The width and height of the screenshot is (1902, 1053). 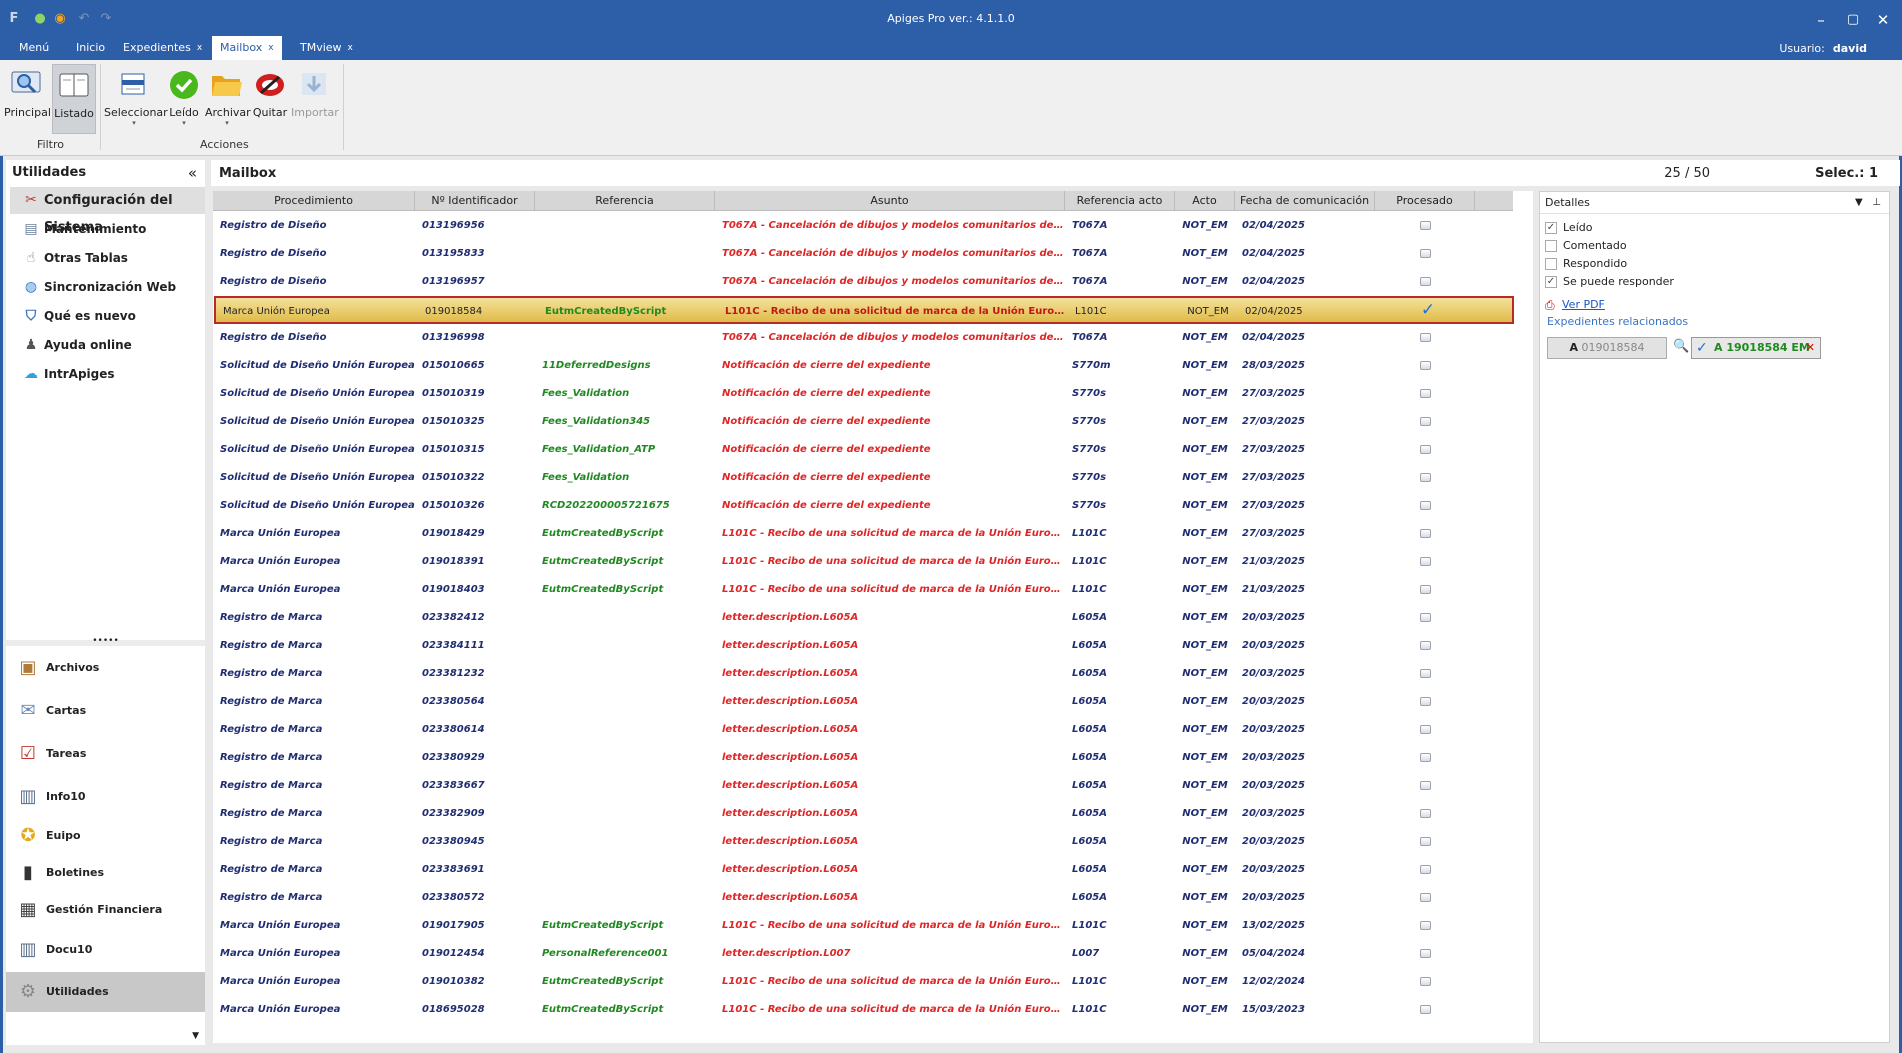 What do you see at coordinates (74, 99) in the screenshot?
I see `listado-button: Listado` at bounding box center [74, 99].